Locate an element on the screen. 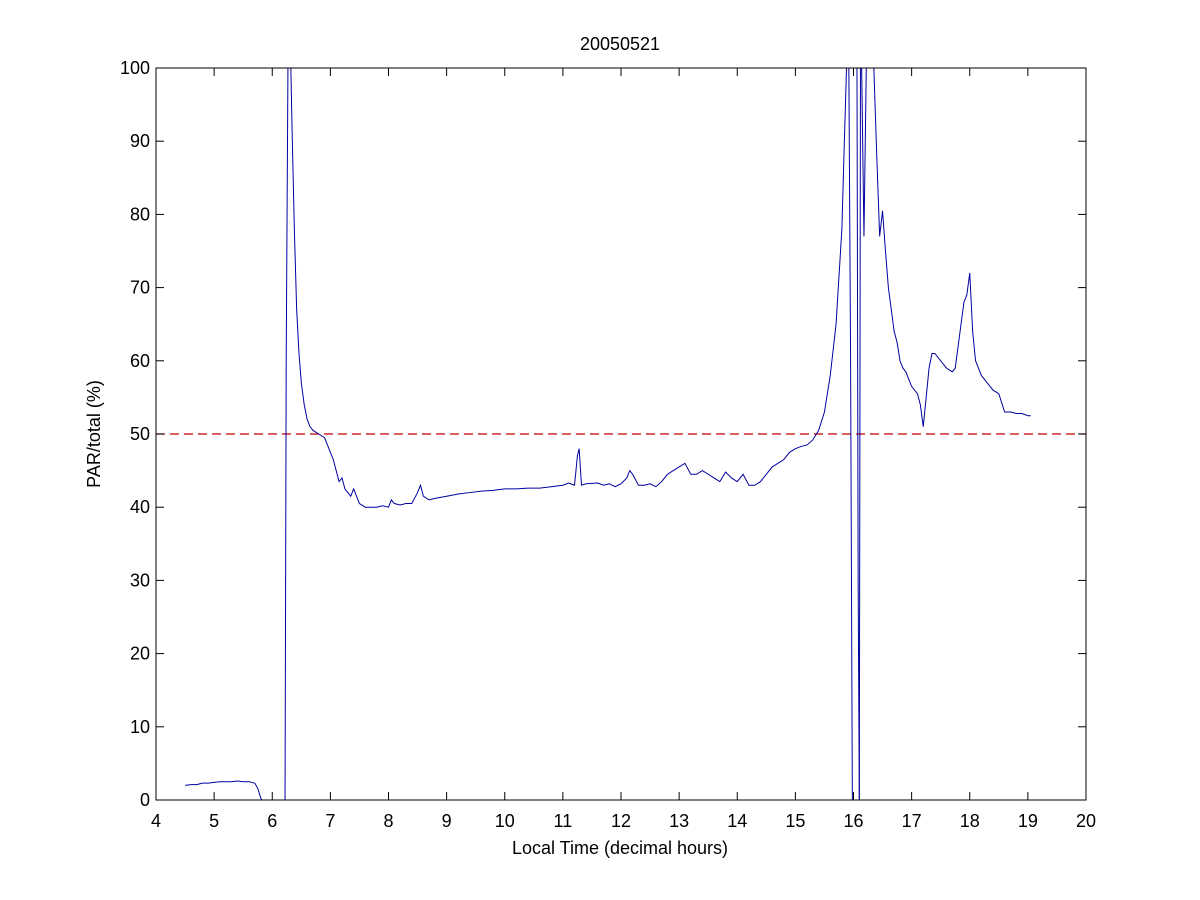 The height and width of the screenshot is (900, 1200). x-tick-label: 4 is located at coordinates (156, 821).